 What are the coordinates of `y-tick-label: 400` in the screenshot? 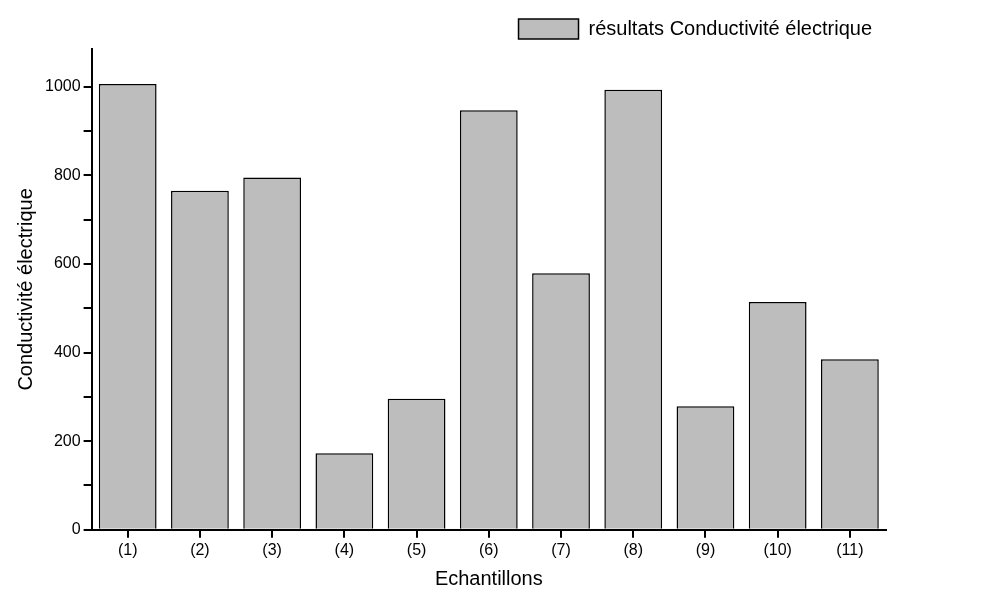 It's located at (67, 351).